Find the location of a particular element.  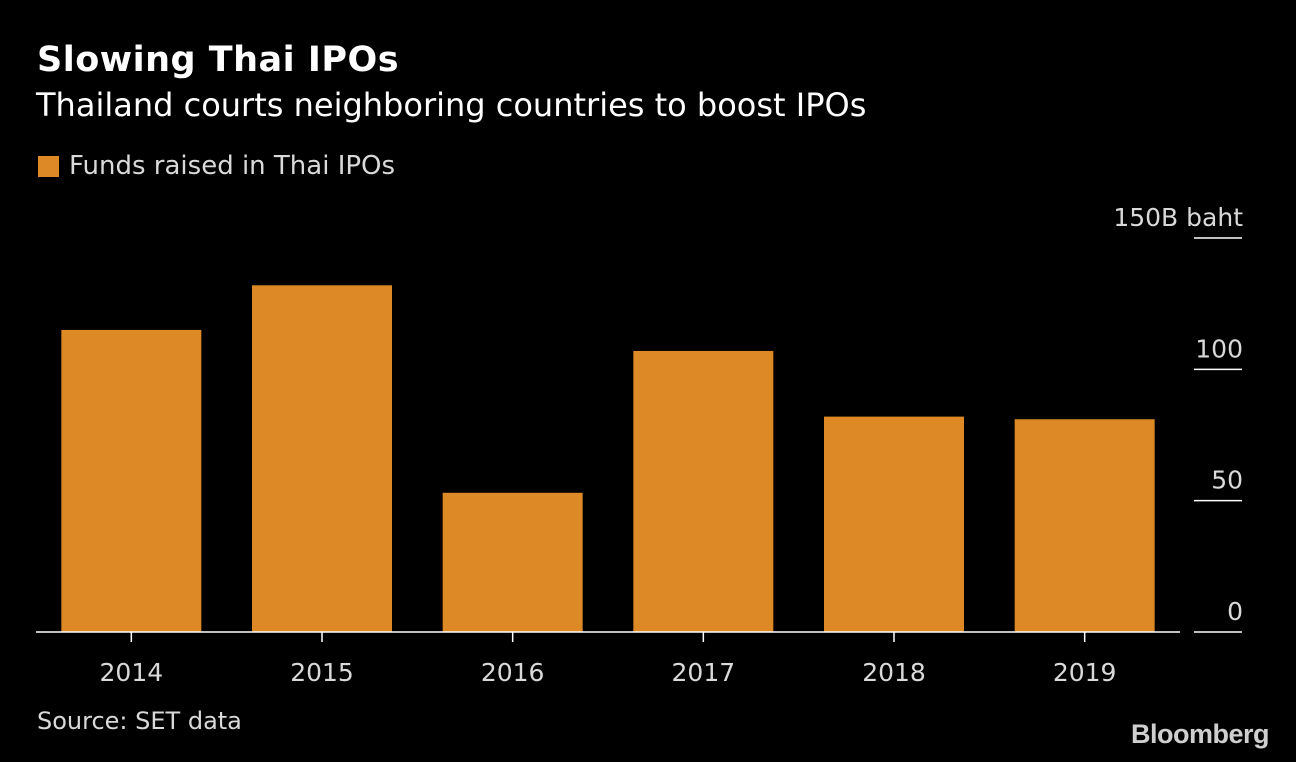

y-tick-label-0: 0 is located at coordinates (1235, 611).